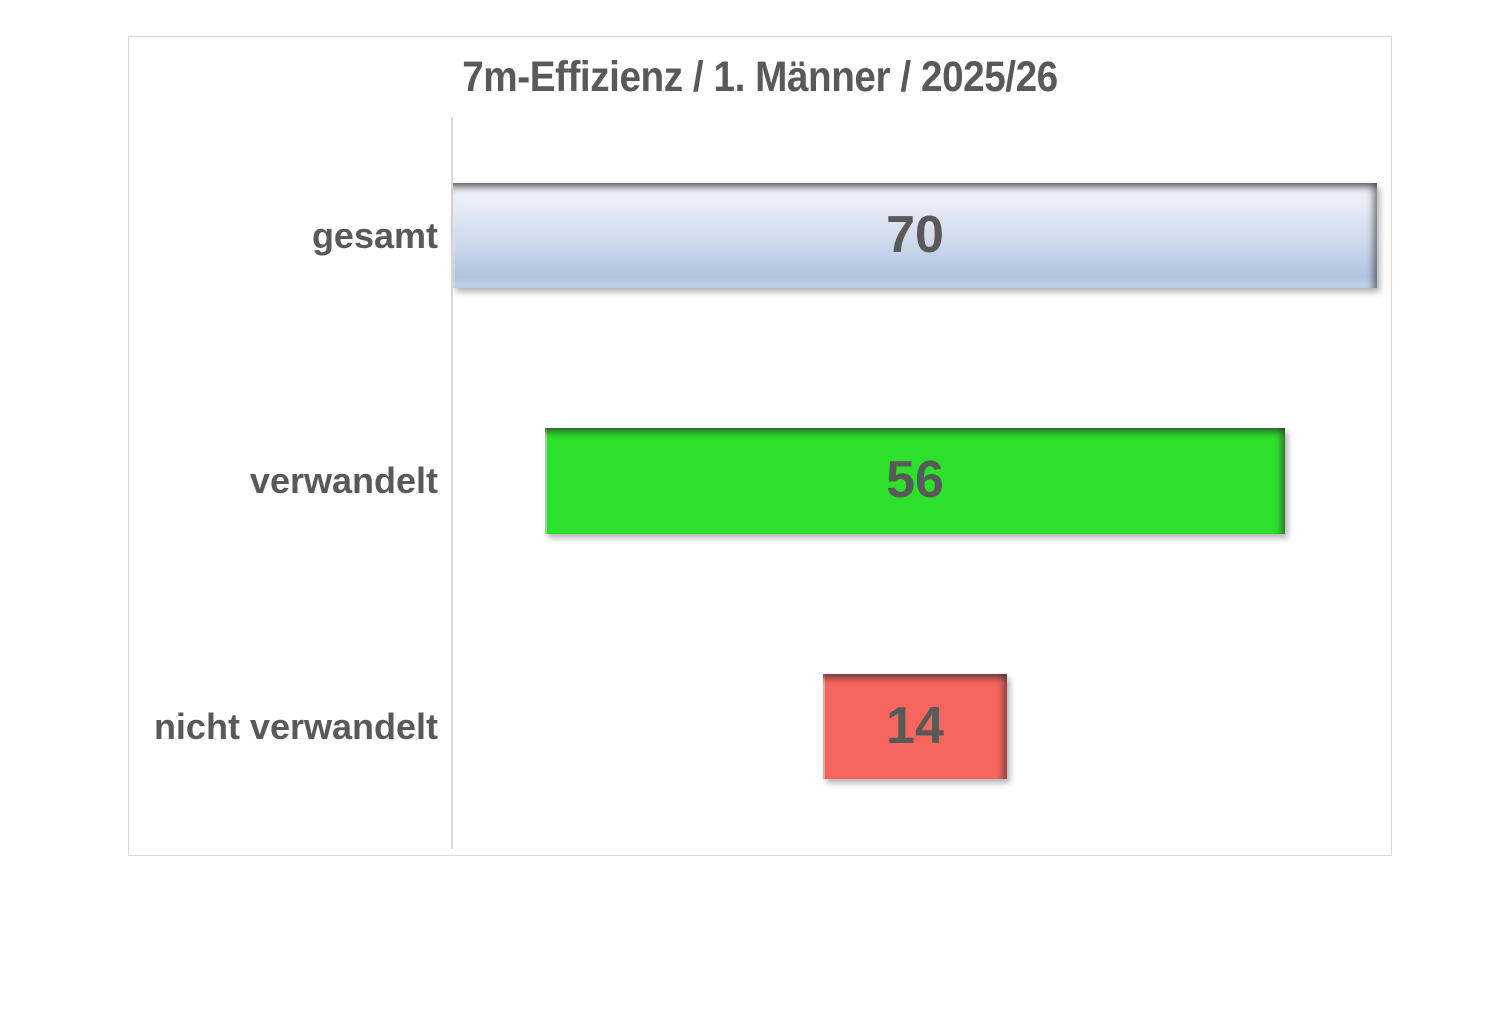 This screenshot has height=1025, width=1497. I want to click on plot-area-row-2: 14, so click(915, 726).